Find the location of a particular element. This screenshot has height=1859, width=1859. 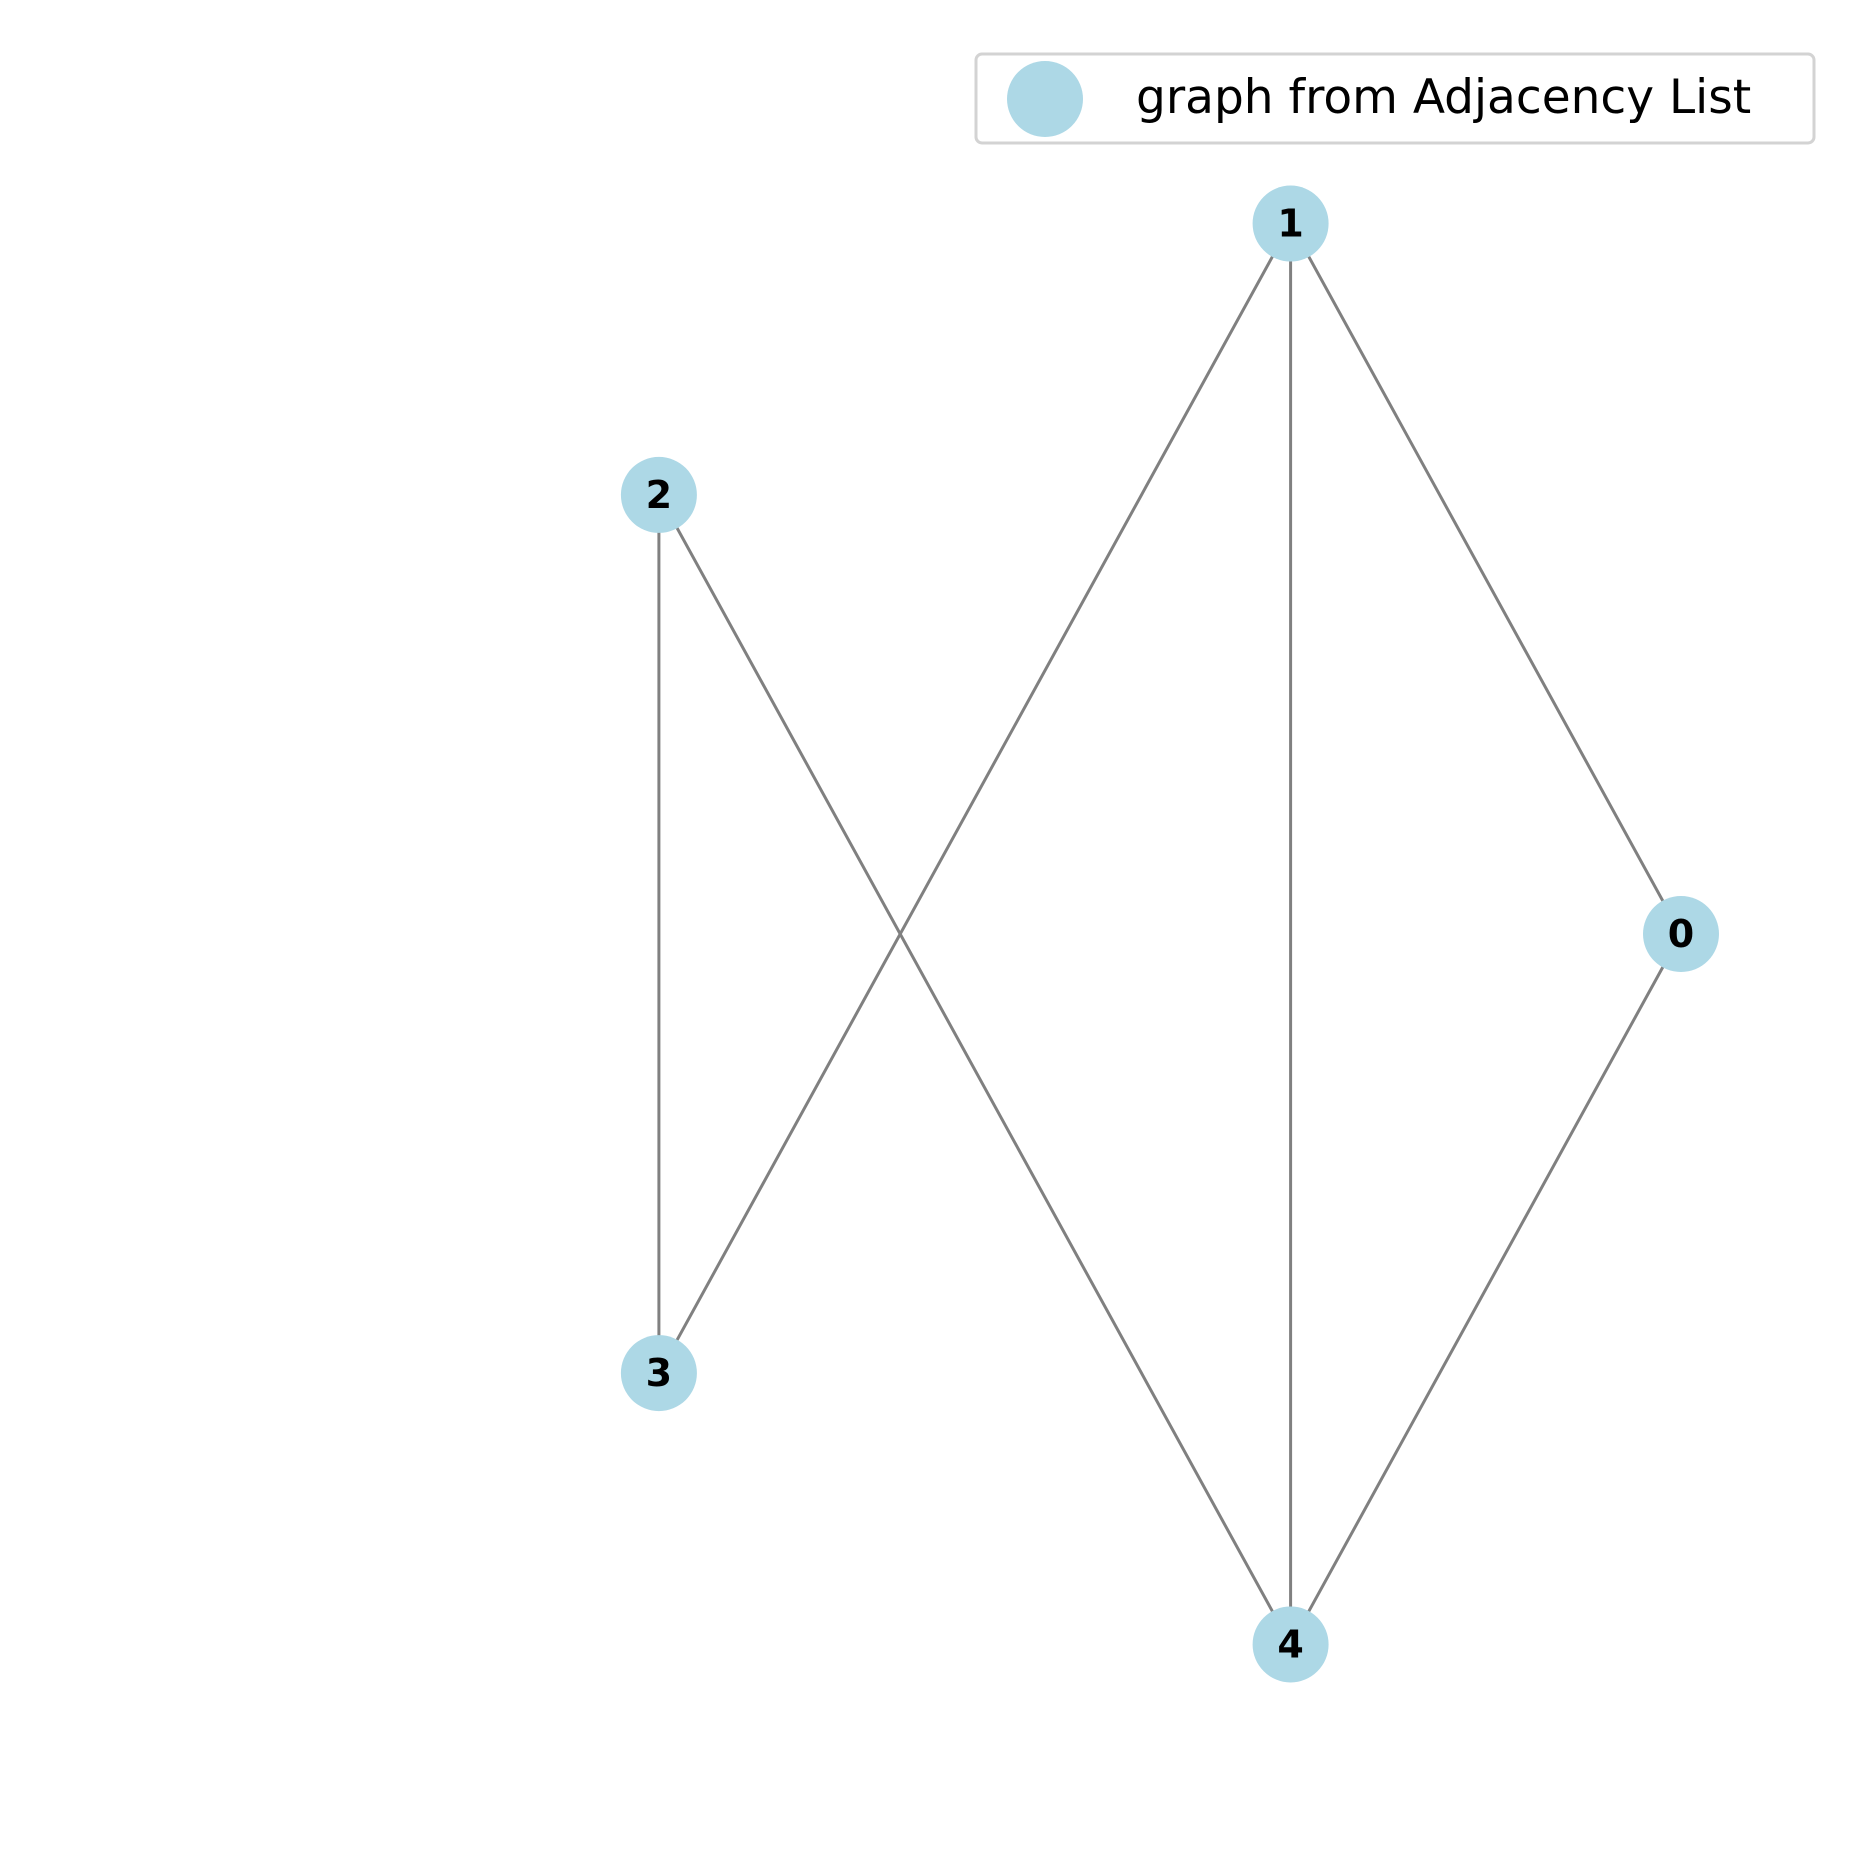

node-0: 0 is located at coordinates (1681, 934).